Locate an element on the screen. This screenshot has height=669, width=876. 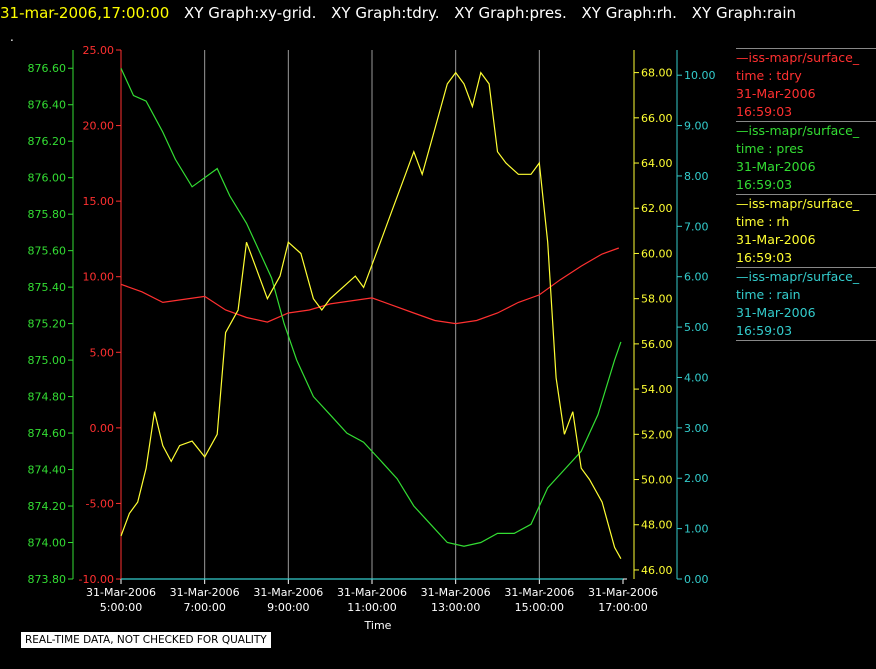
pres-tick-label: 876.60 is located at coordinates (47, 68).